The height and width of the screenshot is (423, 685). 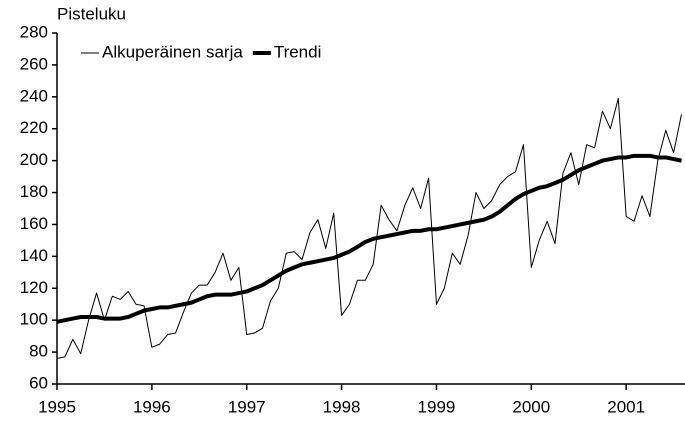 I want to click on x-tick-label: 2001, so click(x=626, y=406).